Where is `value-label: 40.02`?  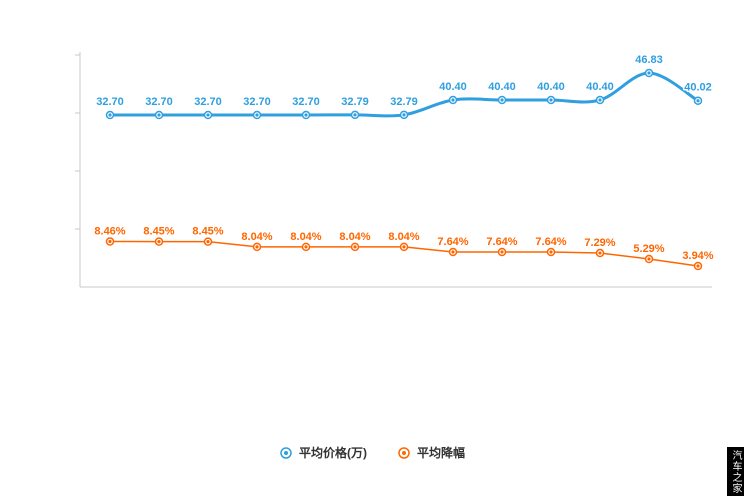 value-label: 40.02 is located at coordinates (698, 88).